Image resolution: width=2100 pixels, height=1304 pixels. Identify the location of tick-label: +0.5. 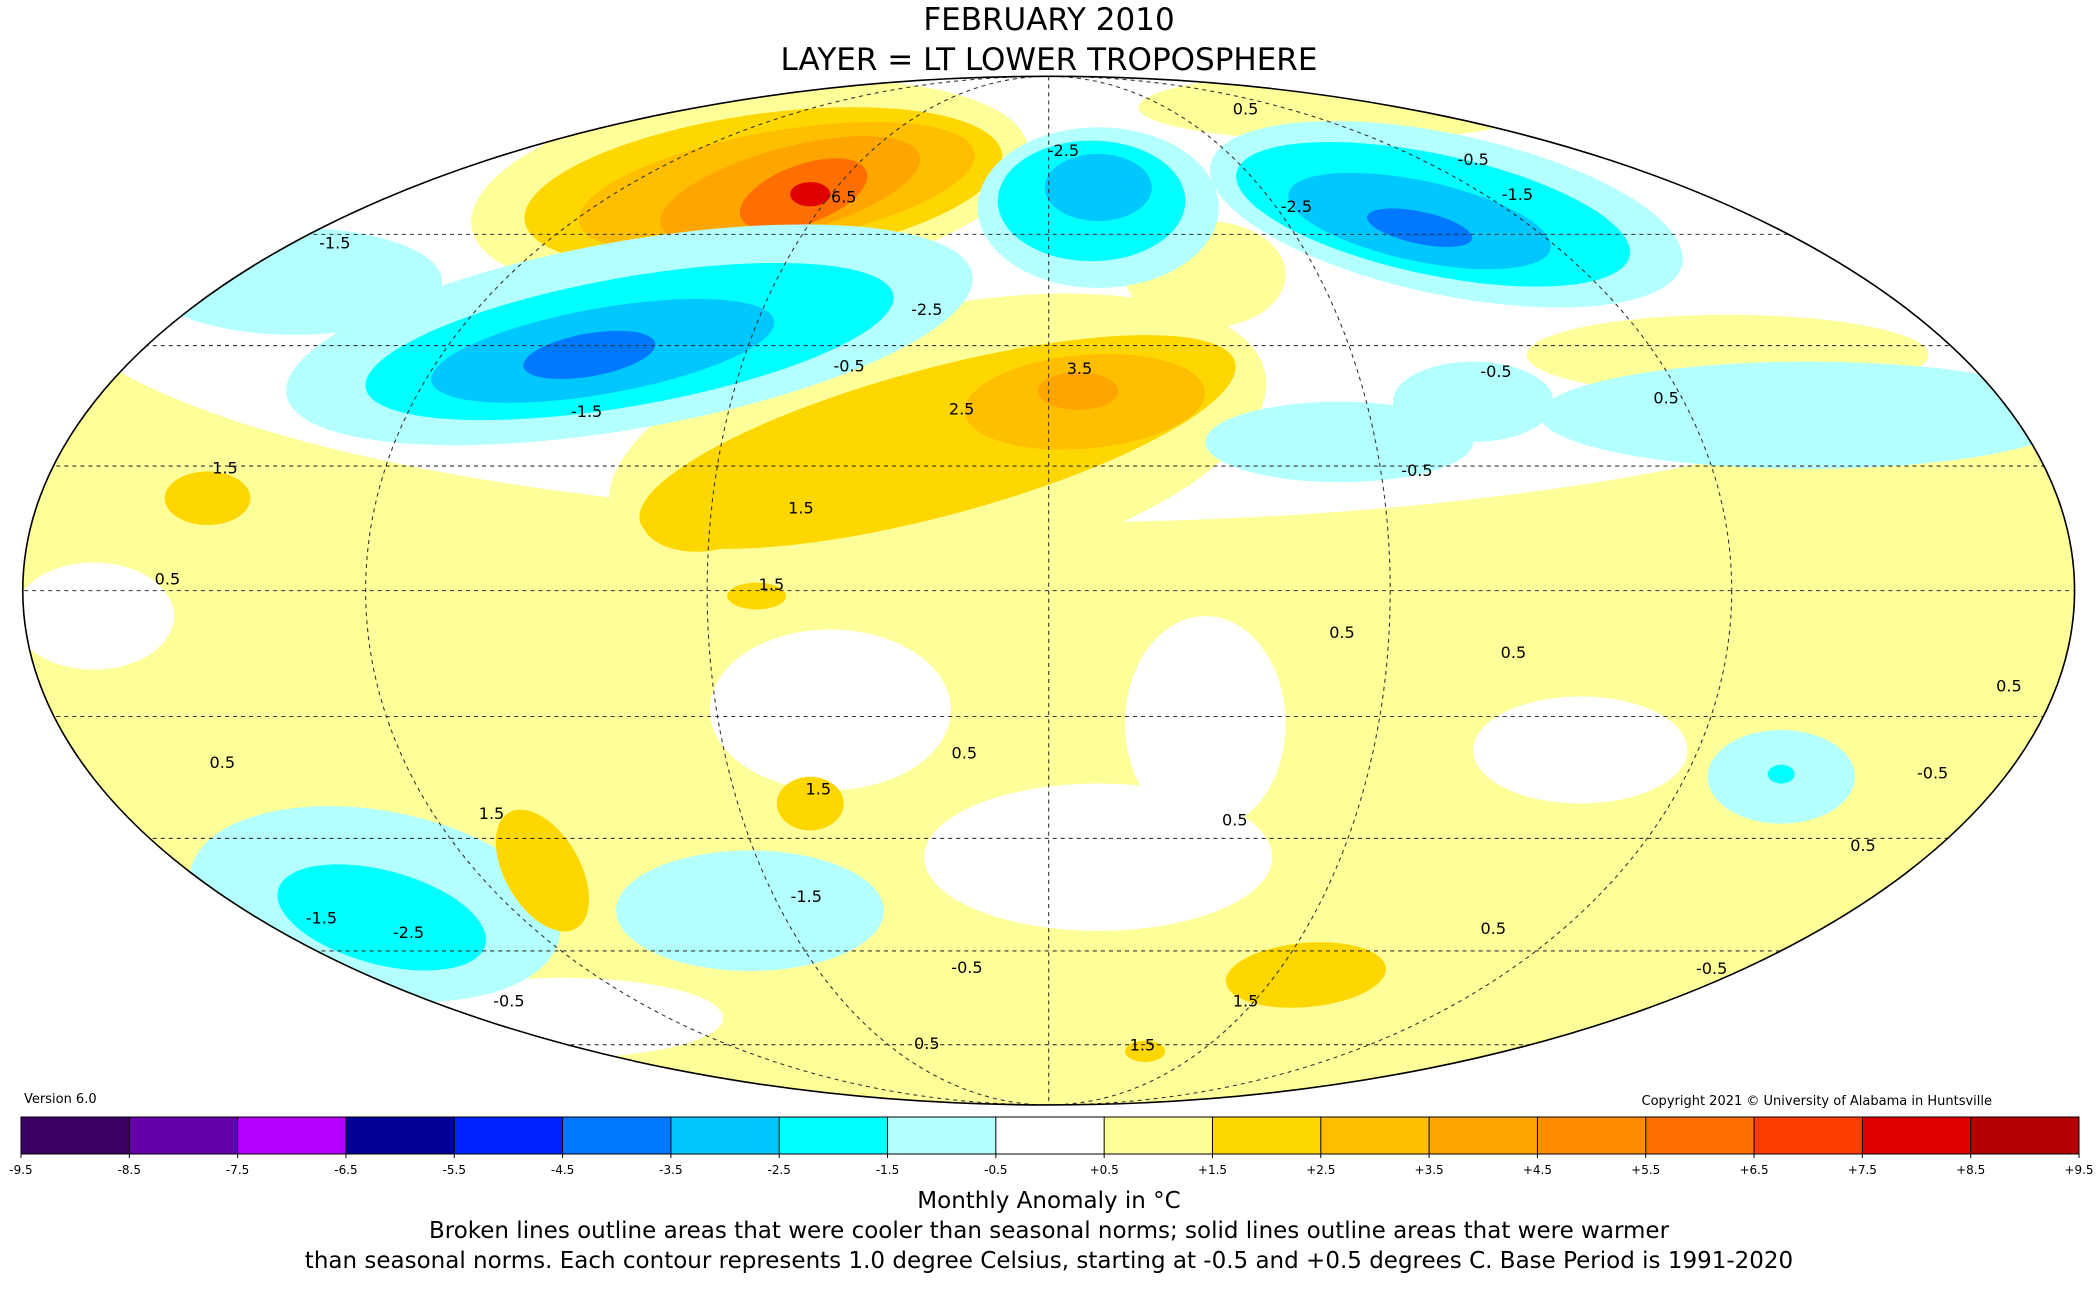
(1104, 1170).